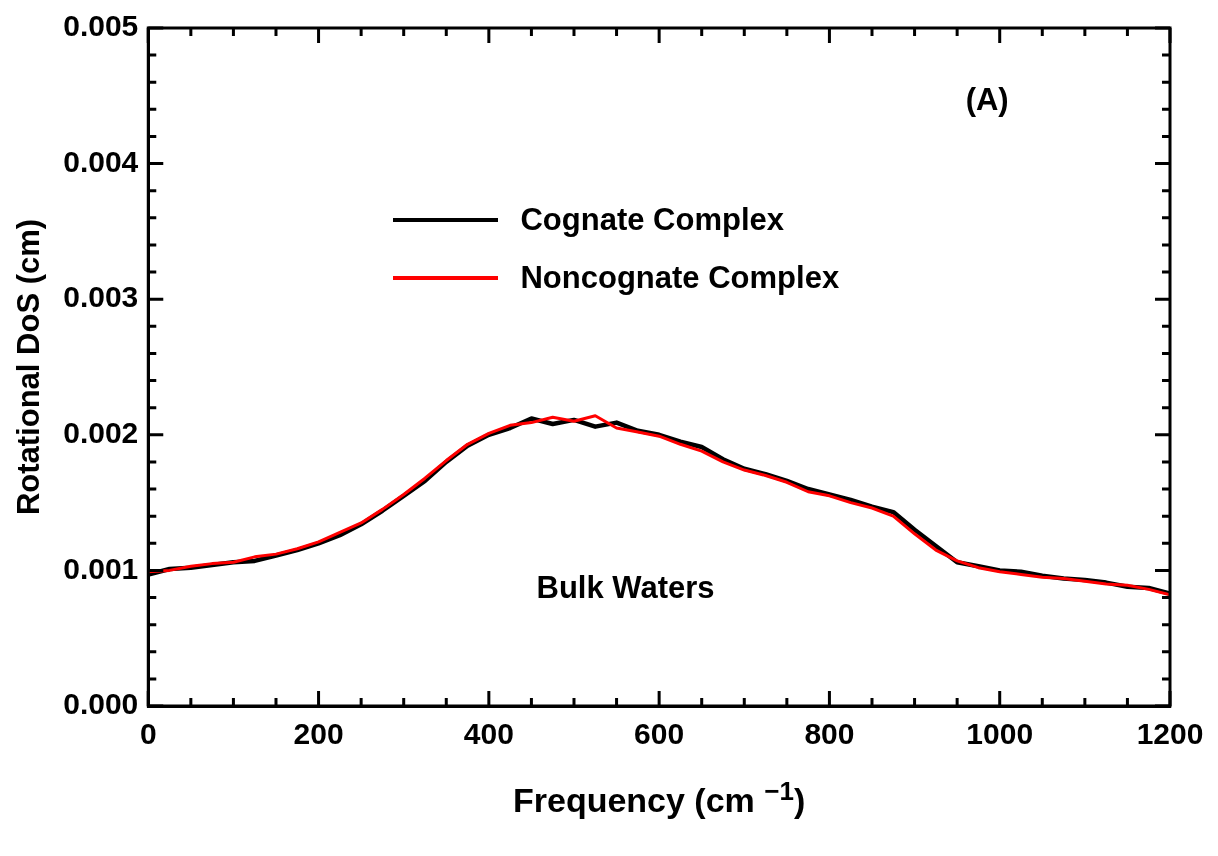  What do you see at coordinates (101, 433) in the screenshot?
I see `y-tick-label: 0.002` at bounding box center [101, 433].